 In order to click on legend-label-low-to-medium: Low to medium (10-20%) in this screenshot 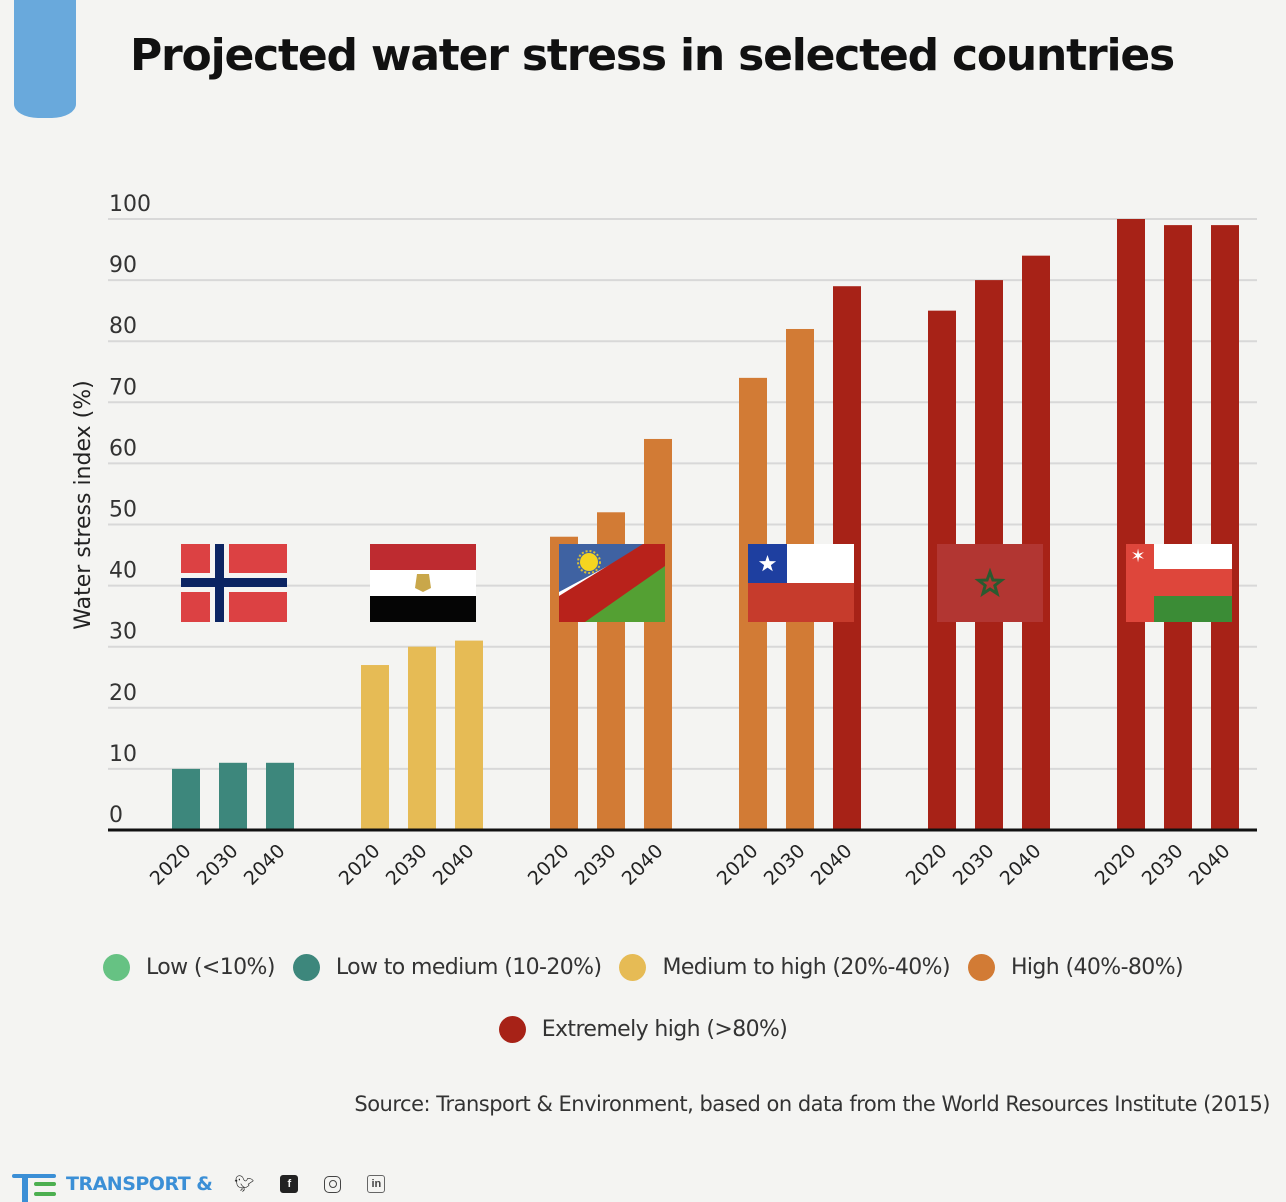, I will do `click(468, 967)`.